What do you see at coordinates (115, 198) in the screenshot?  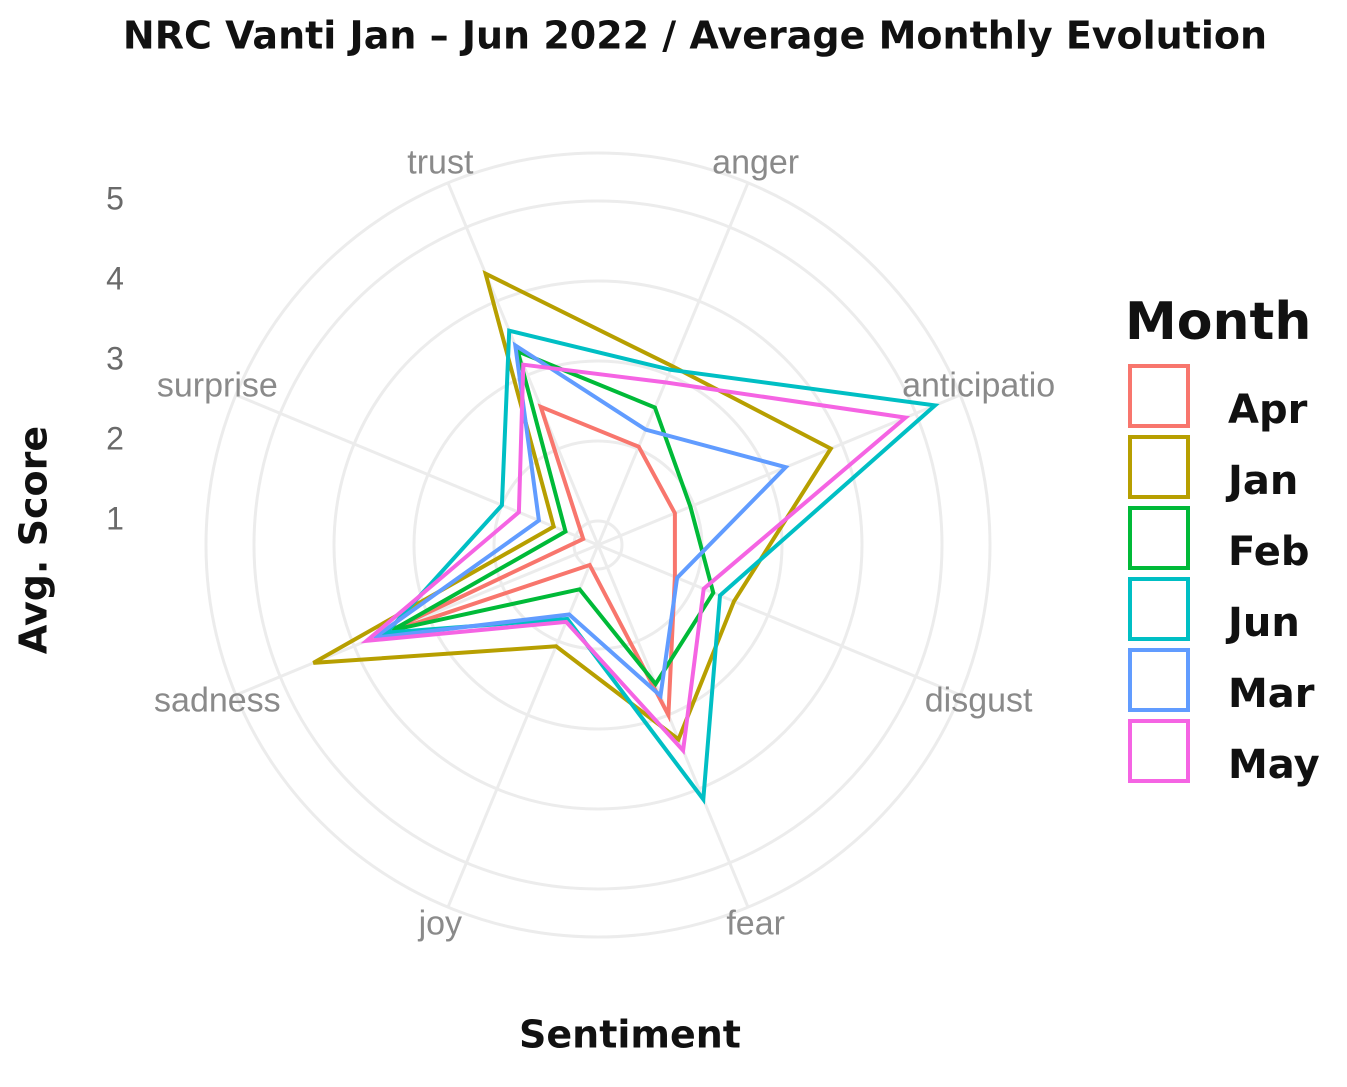 I see `y-tick-label: 5` at bounding box center [115, 198].